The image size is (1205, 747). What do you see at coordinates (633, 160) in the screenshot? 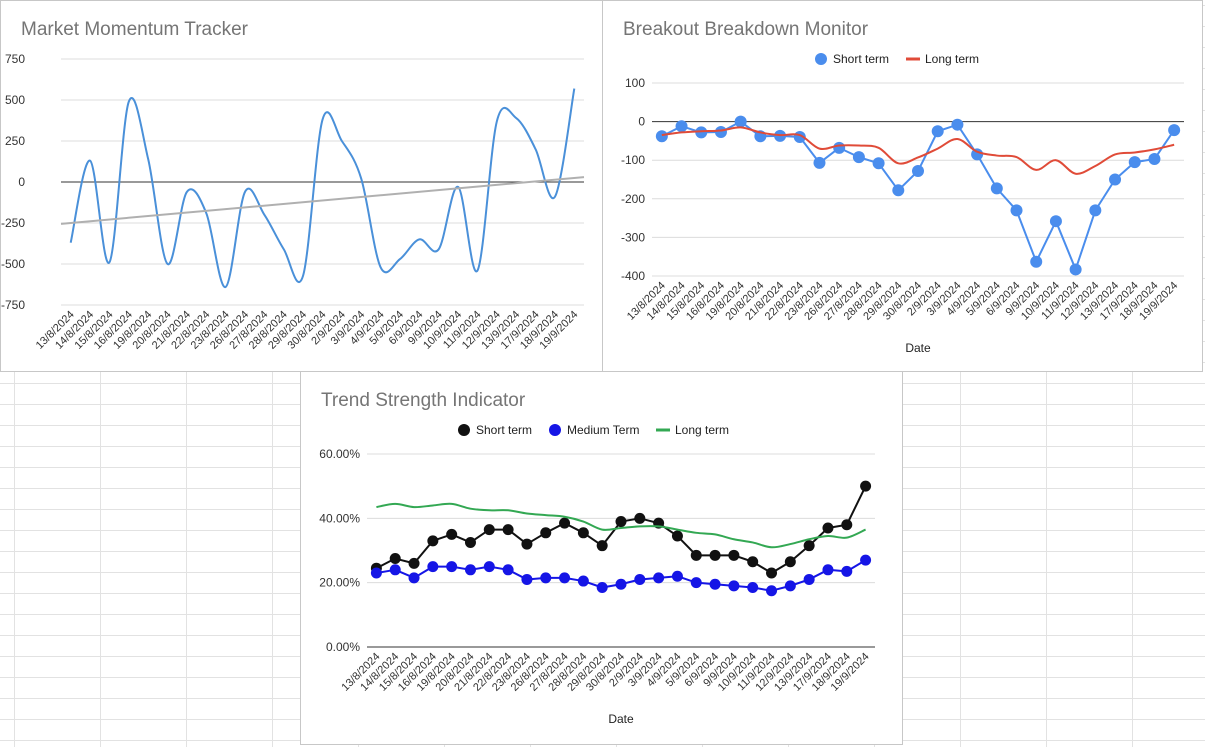
I see `y-tick-label: -100` at bounding box center [633, 160].